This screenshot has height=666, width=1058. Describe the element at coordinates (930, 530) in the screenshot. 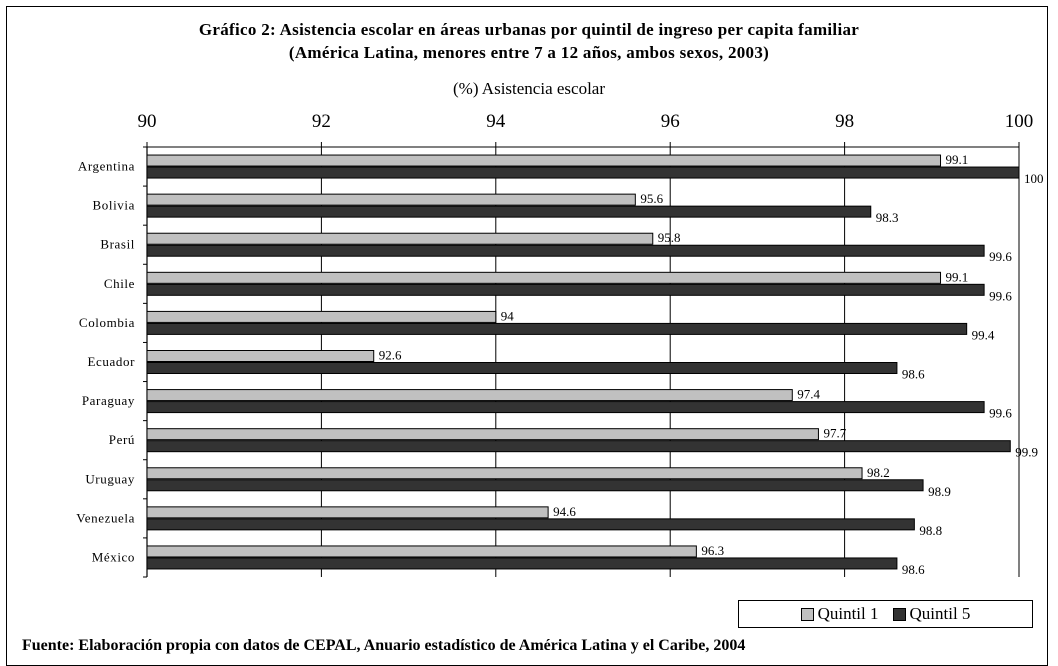

I see `data-label-quintil-5-venezuela: 98.8` at that location.